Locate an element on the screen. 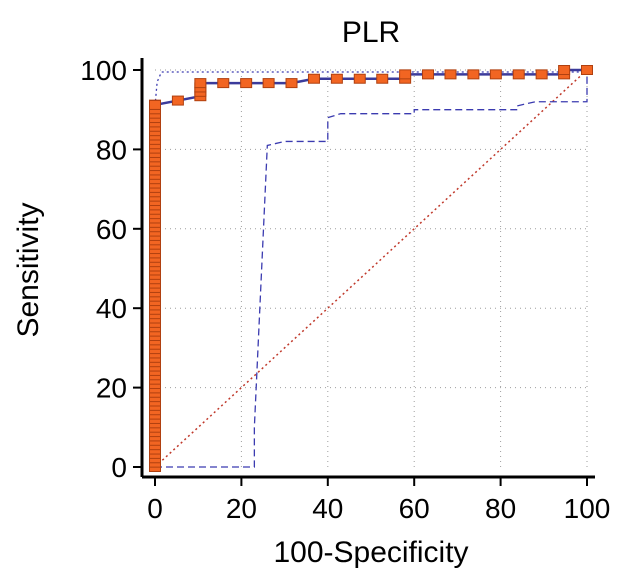  y-tick-label-4: 80 is located at coordinates (111, 149).